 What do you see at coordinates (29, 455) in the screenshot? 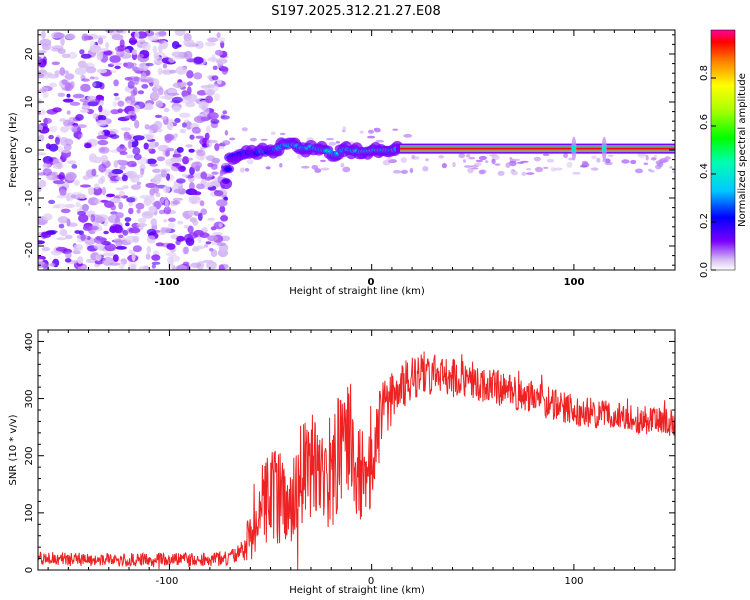
I see `snr-y-tick-label: 200` at bounding box center [29, 455].